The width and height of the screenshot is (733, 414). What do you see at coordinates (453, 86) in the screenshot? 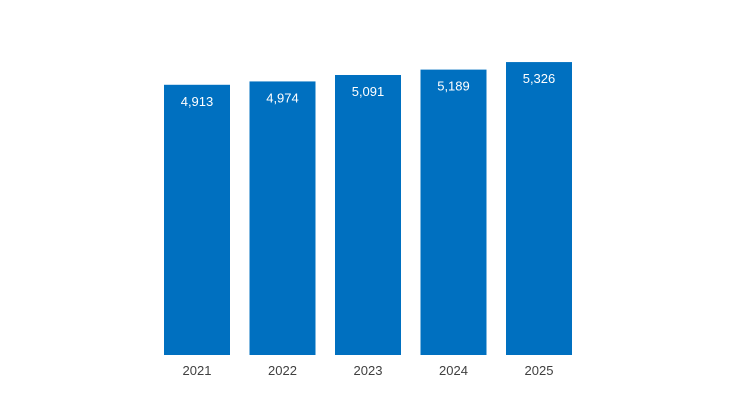
I see `value-label-2024: 5,189` at bounding box center [453, 86].